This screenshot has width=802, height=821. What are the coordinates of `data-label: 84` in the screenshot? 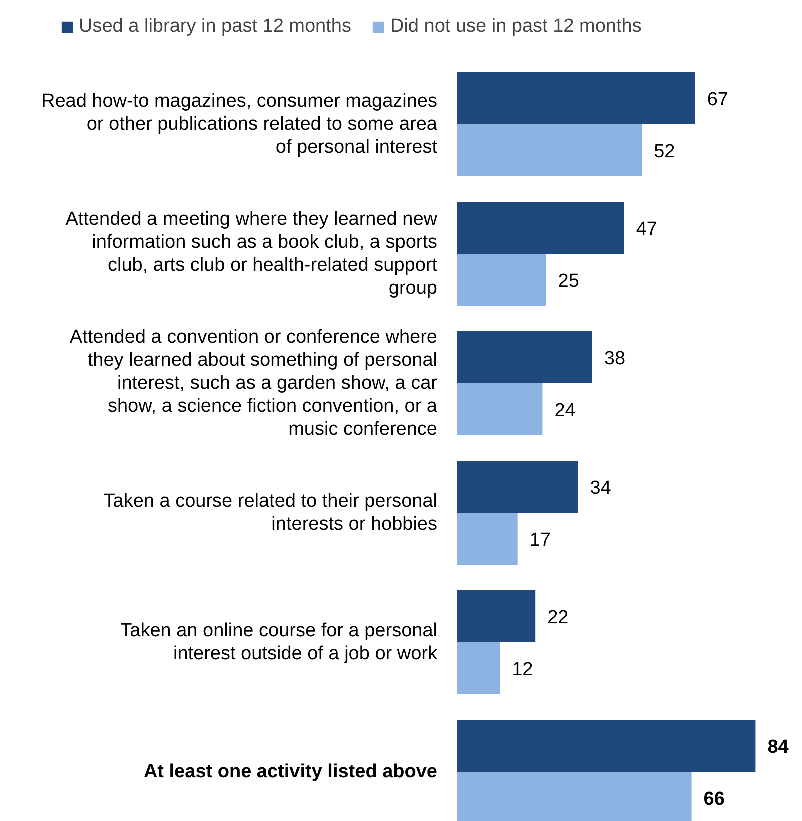 It's located at (779, 747).